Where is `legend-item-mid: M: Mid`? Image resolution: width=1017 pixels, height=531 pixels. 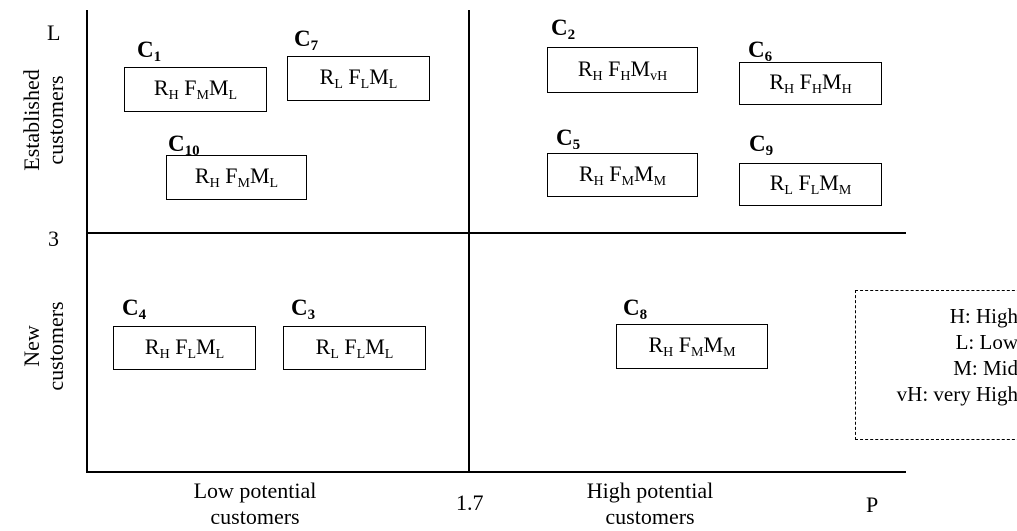 legend-item-mid: M: Mid is located at coordinates (985, 368).